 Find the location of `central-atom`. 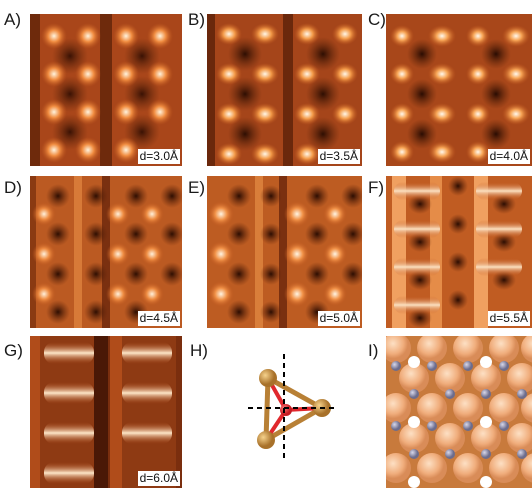

central-atom is located at coordinates (286, 410).